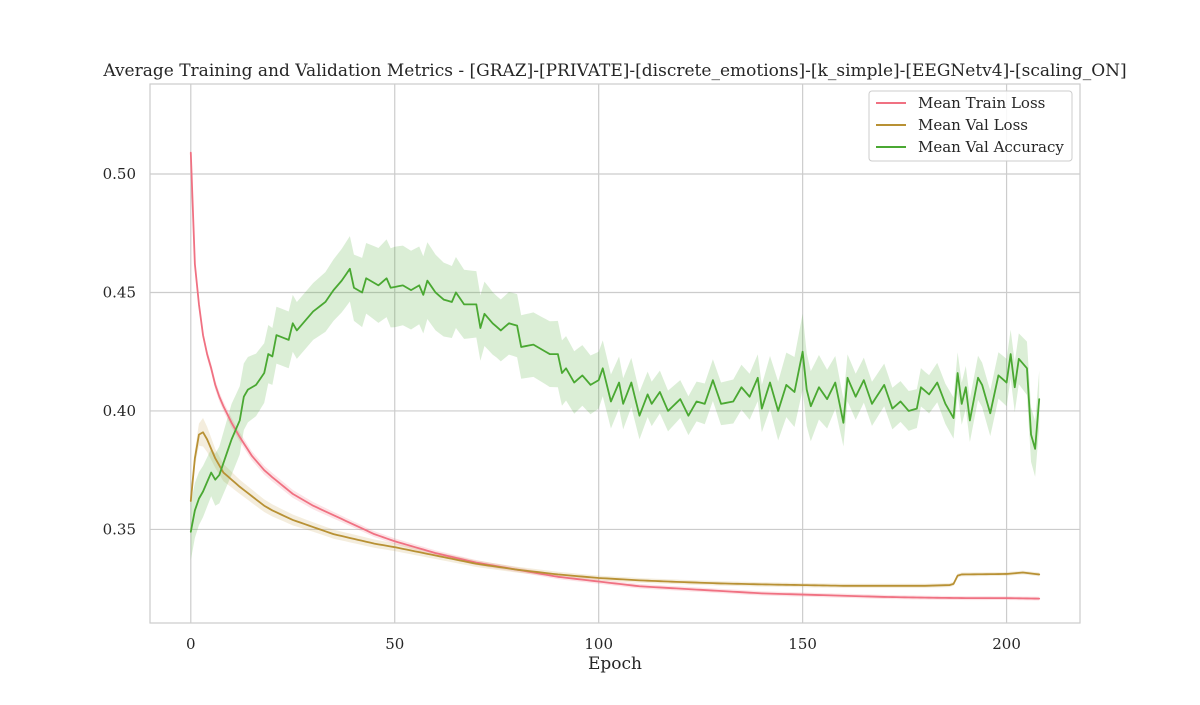 The height and width of the screenshot is (705, 1200). I want to click on y-tick-label: 0.45, so click(119, 292).